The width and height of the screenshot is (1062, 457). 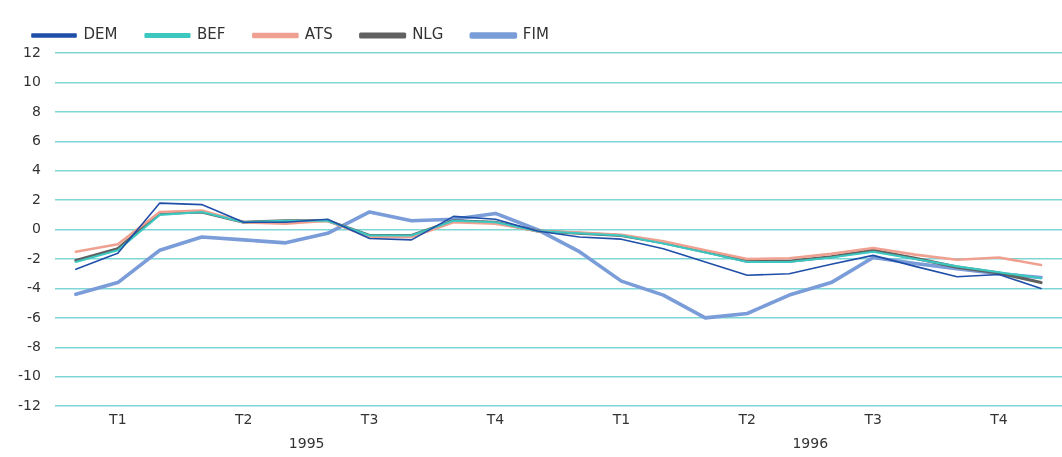 What do you see at coordinates (211, 34) in the screenshot?
I see `legend-label: BEF` at bounding box center [211, 34].